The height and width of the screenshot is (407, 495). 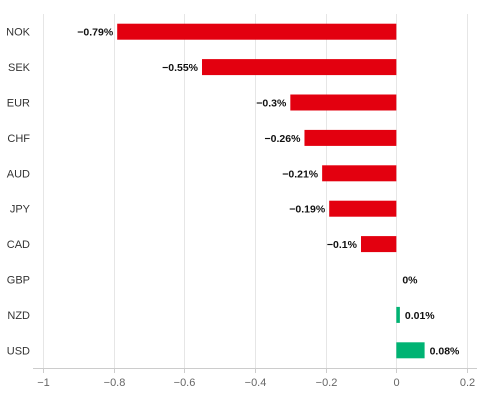 I want to click on x-tick-label: 0, so click(x=396, y=383).